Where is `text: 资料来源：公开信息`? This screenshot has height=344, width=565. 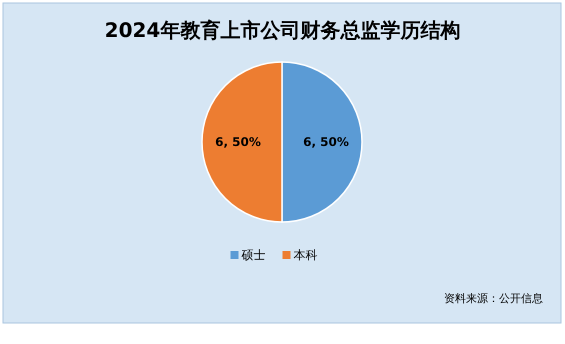 text: 资料来源：公开信息 is located at coordinates (493, 298).